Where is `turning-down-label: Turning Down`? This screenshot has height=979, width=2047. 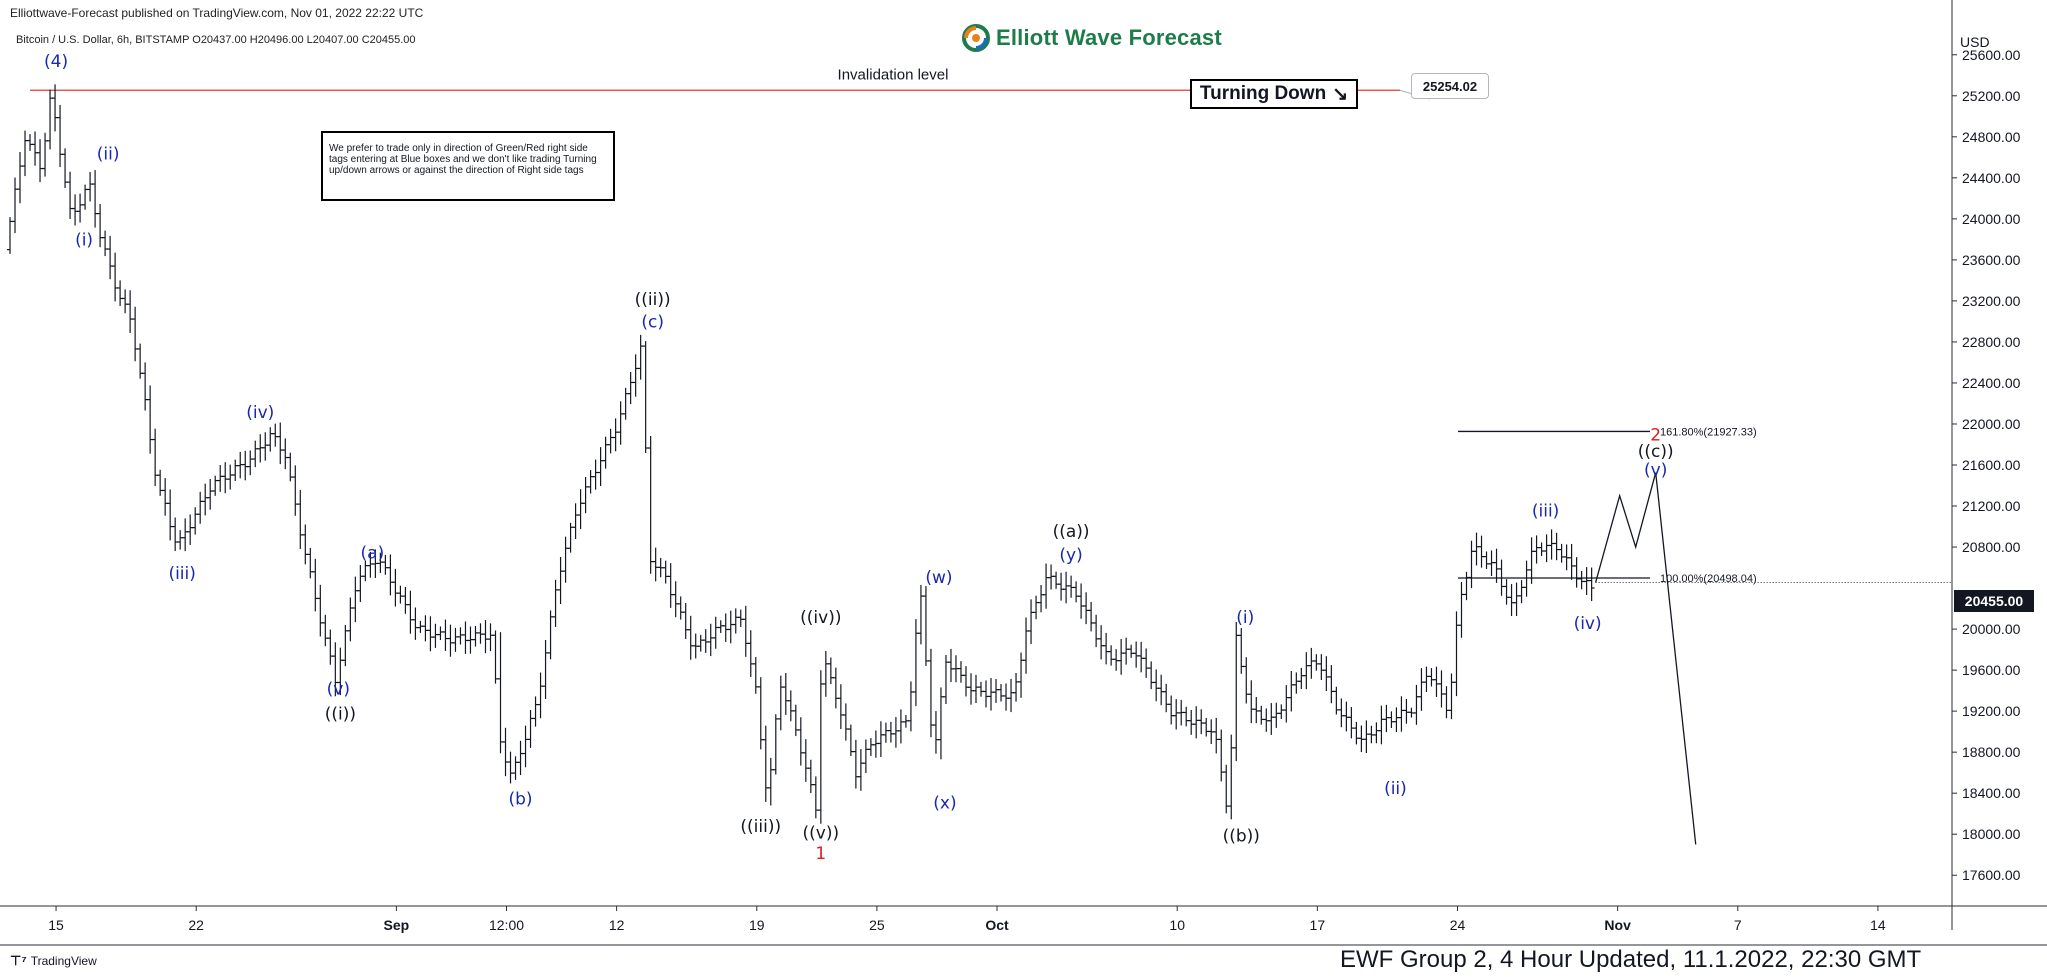 turning-down-label: Turning Down is located at coordinates (1263, 93).